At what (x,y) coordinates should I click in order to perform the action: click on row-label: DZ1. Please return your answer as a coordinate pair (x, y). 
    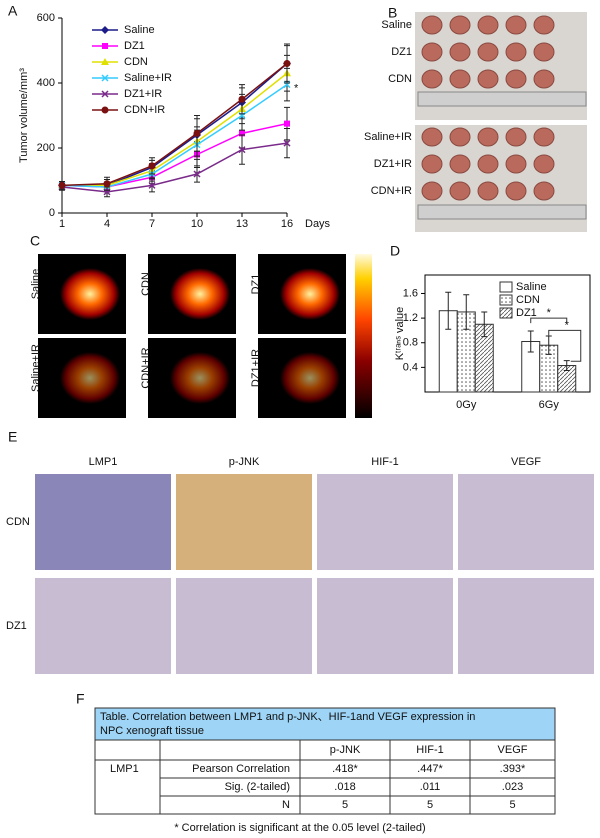
    Looking at the image, I should click on (16, 626).